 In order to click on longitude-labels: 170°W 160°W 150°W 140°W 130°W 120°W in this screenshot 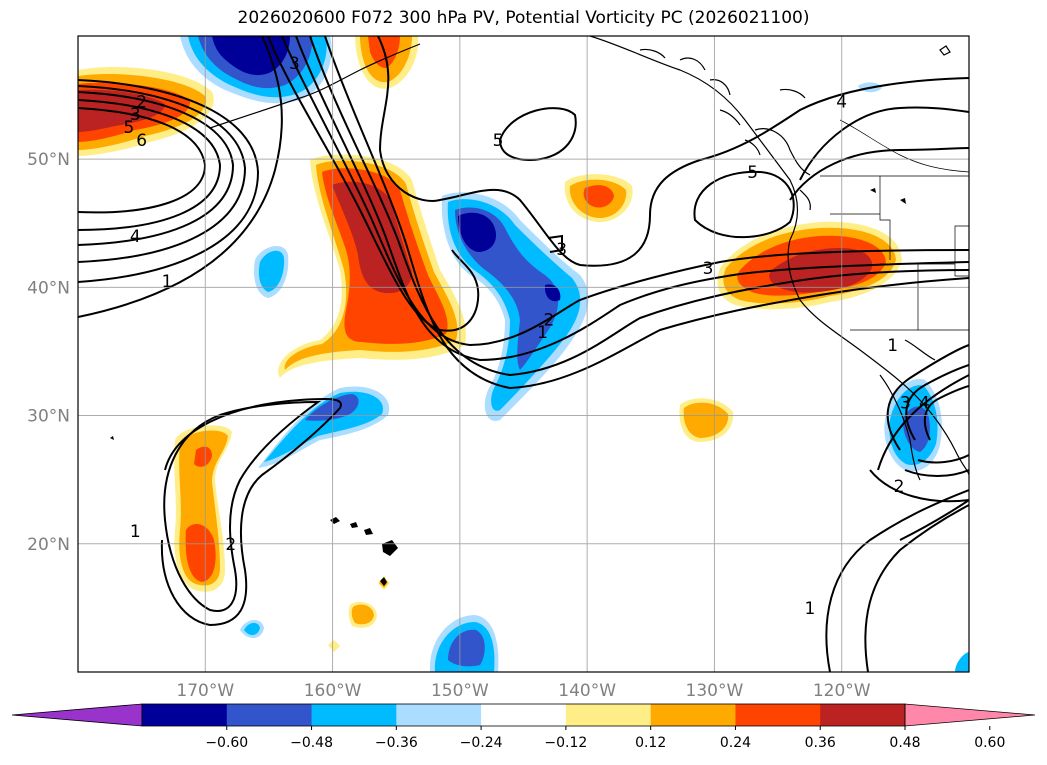, I will do `click(523, 691)`.